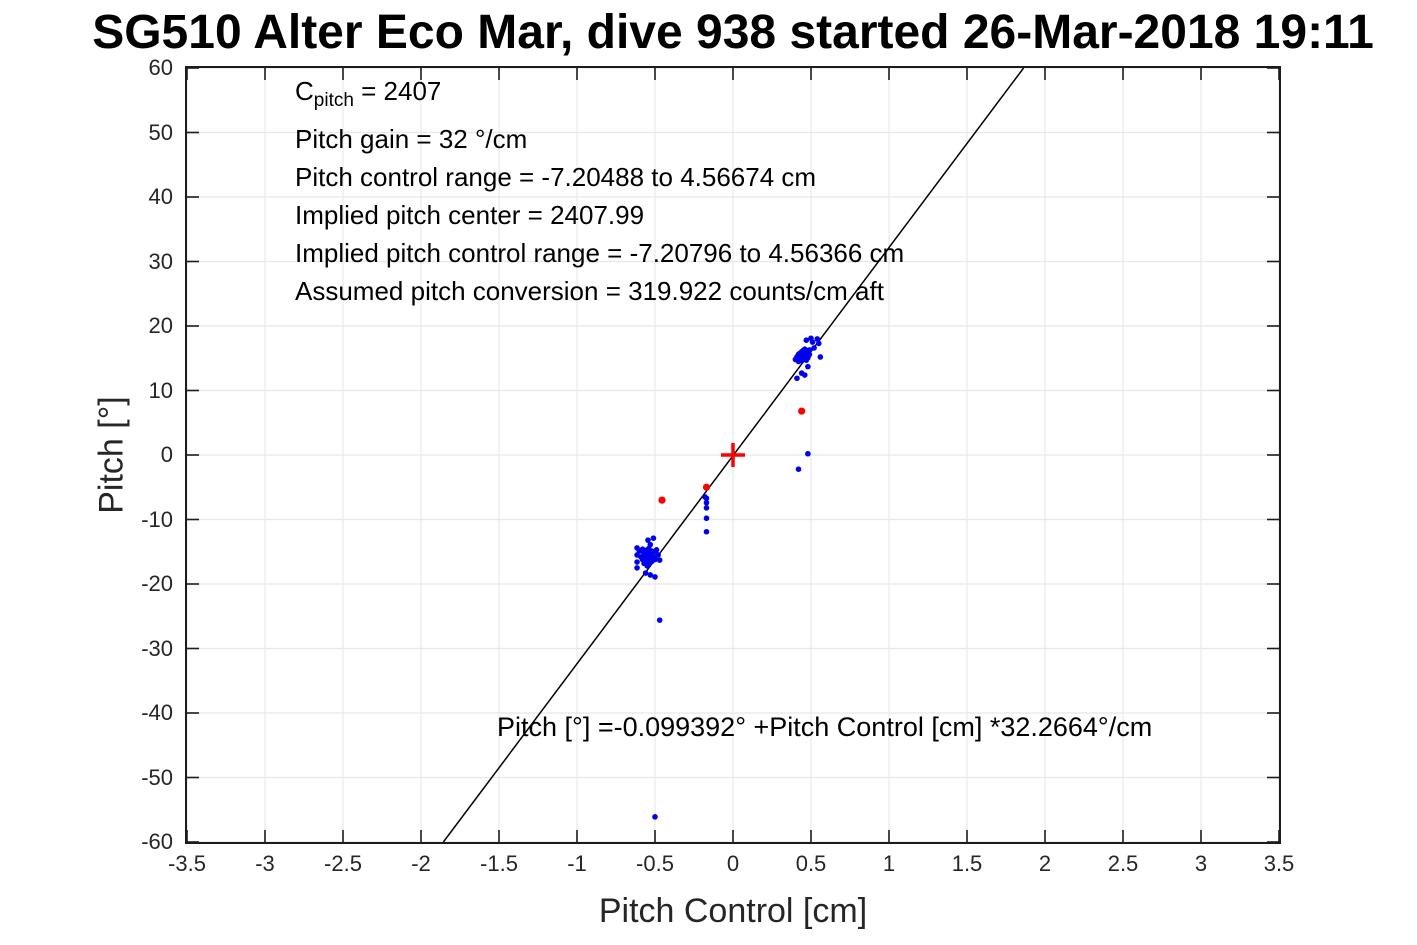  I want to click on y-tick-label: 0, so click(166, 454).